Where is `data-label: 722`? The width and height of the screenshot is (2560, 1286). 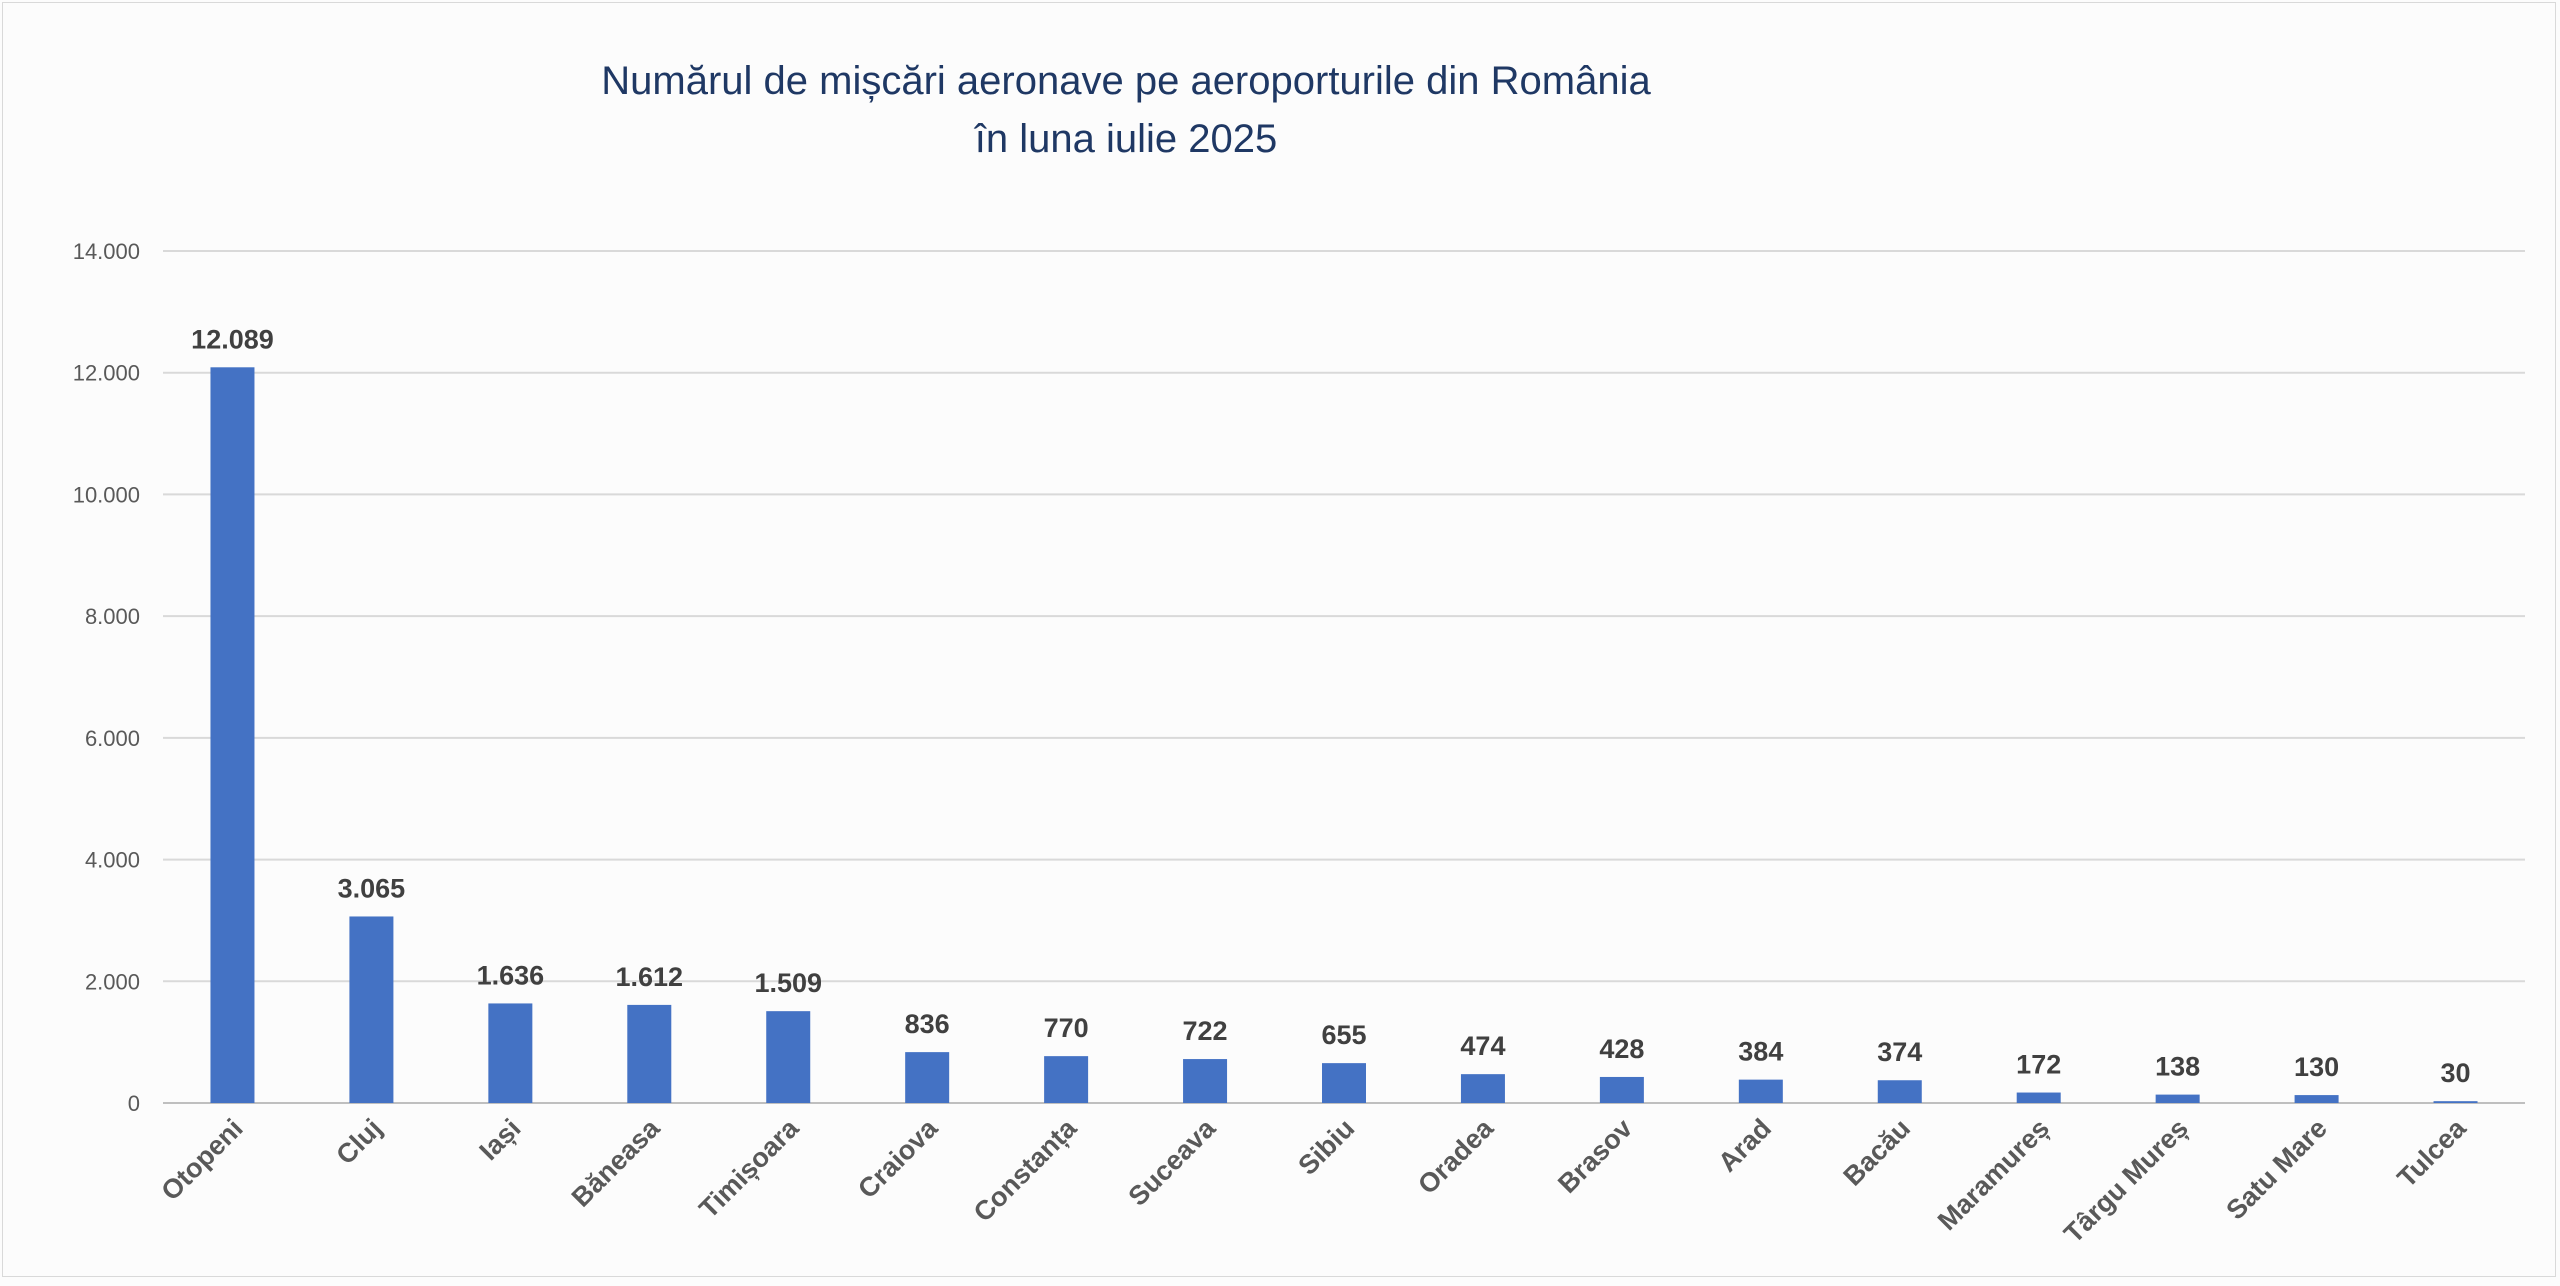 data-label: 722 is located at coordinates (1205, 1031).